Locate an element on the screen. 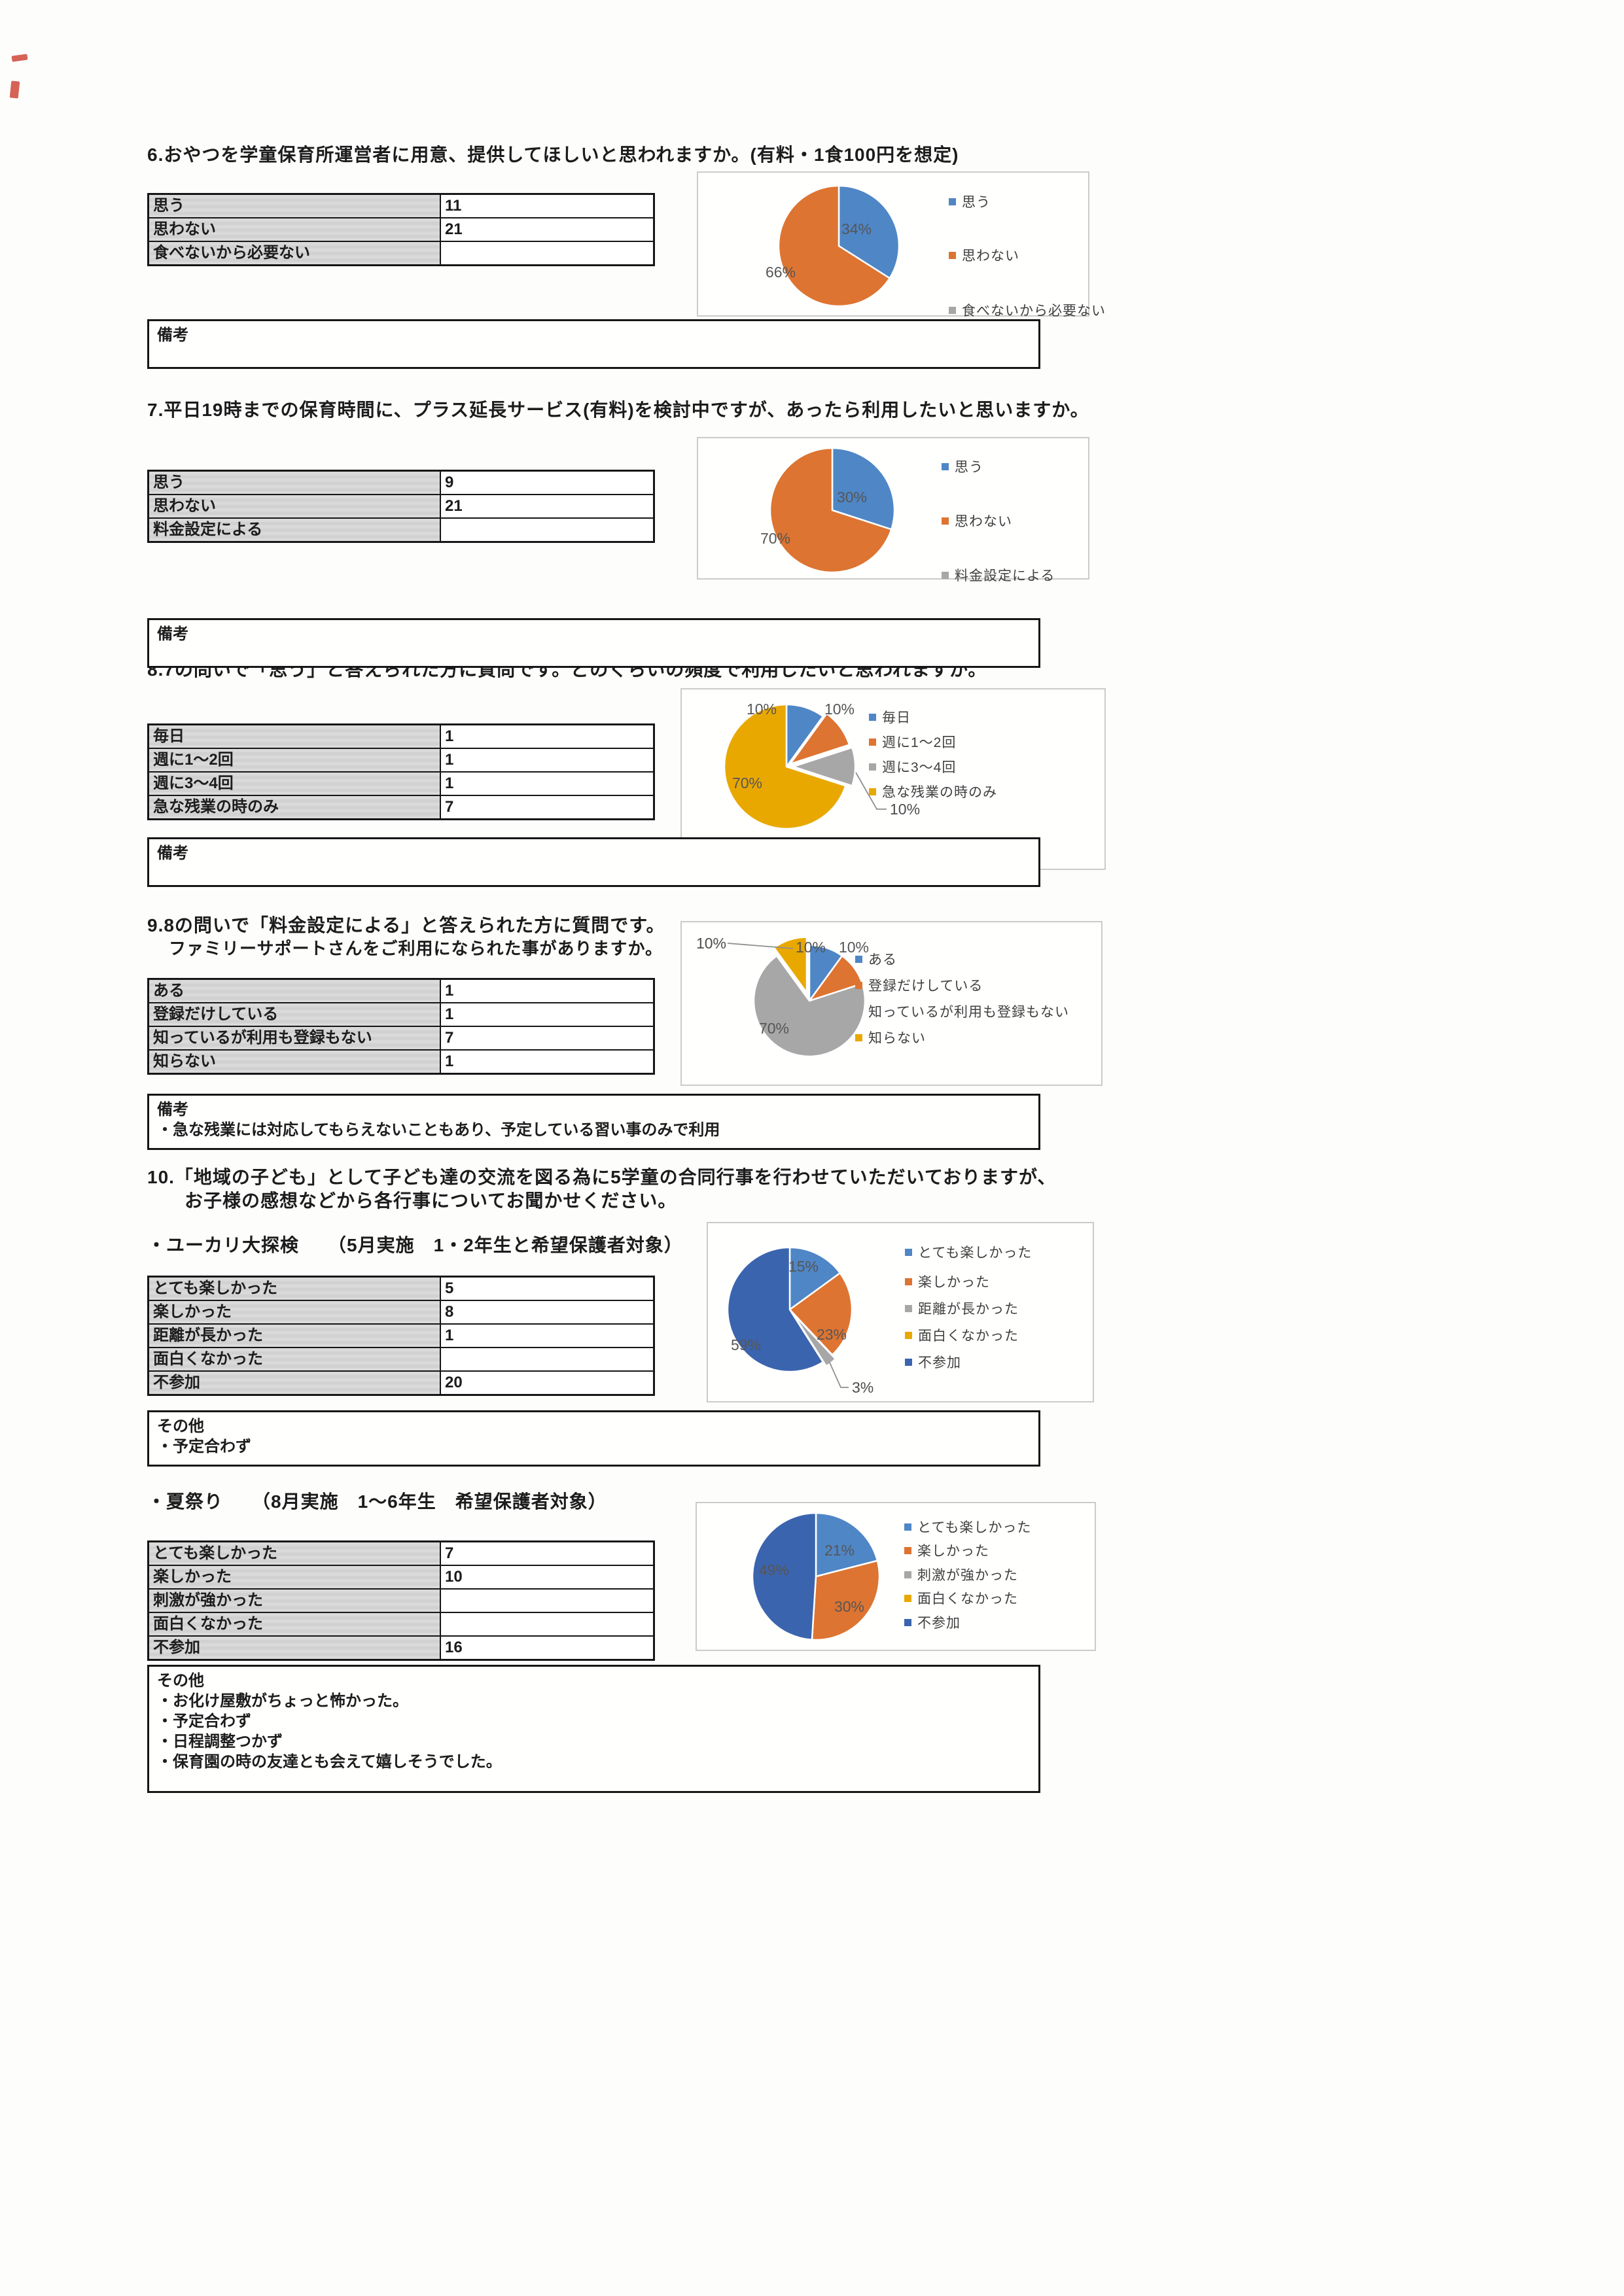  legend-label: 思う is located at coordinates (969, 467).